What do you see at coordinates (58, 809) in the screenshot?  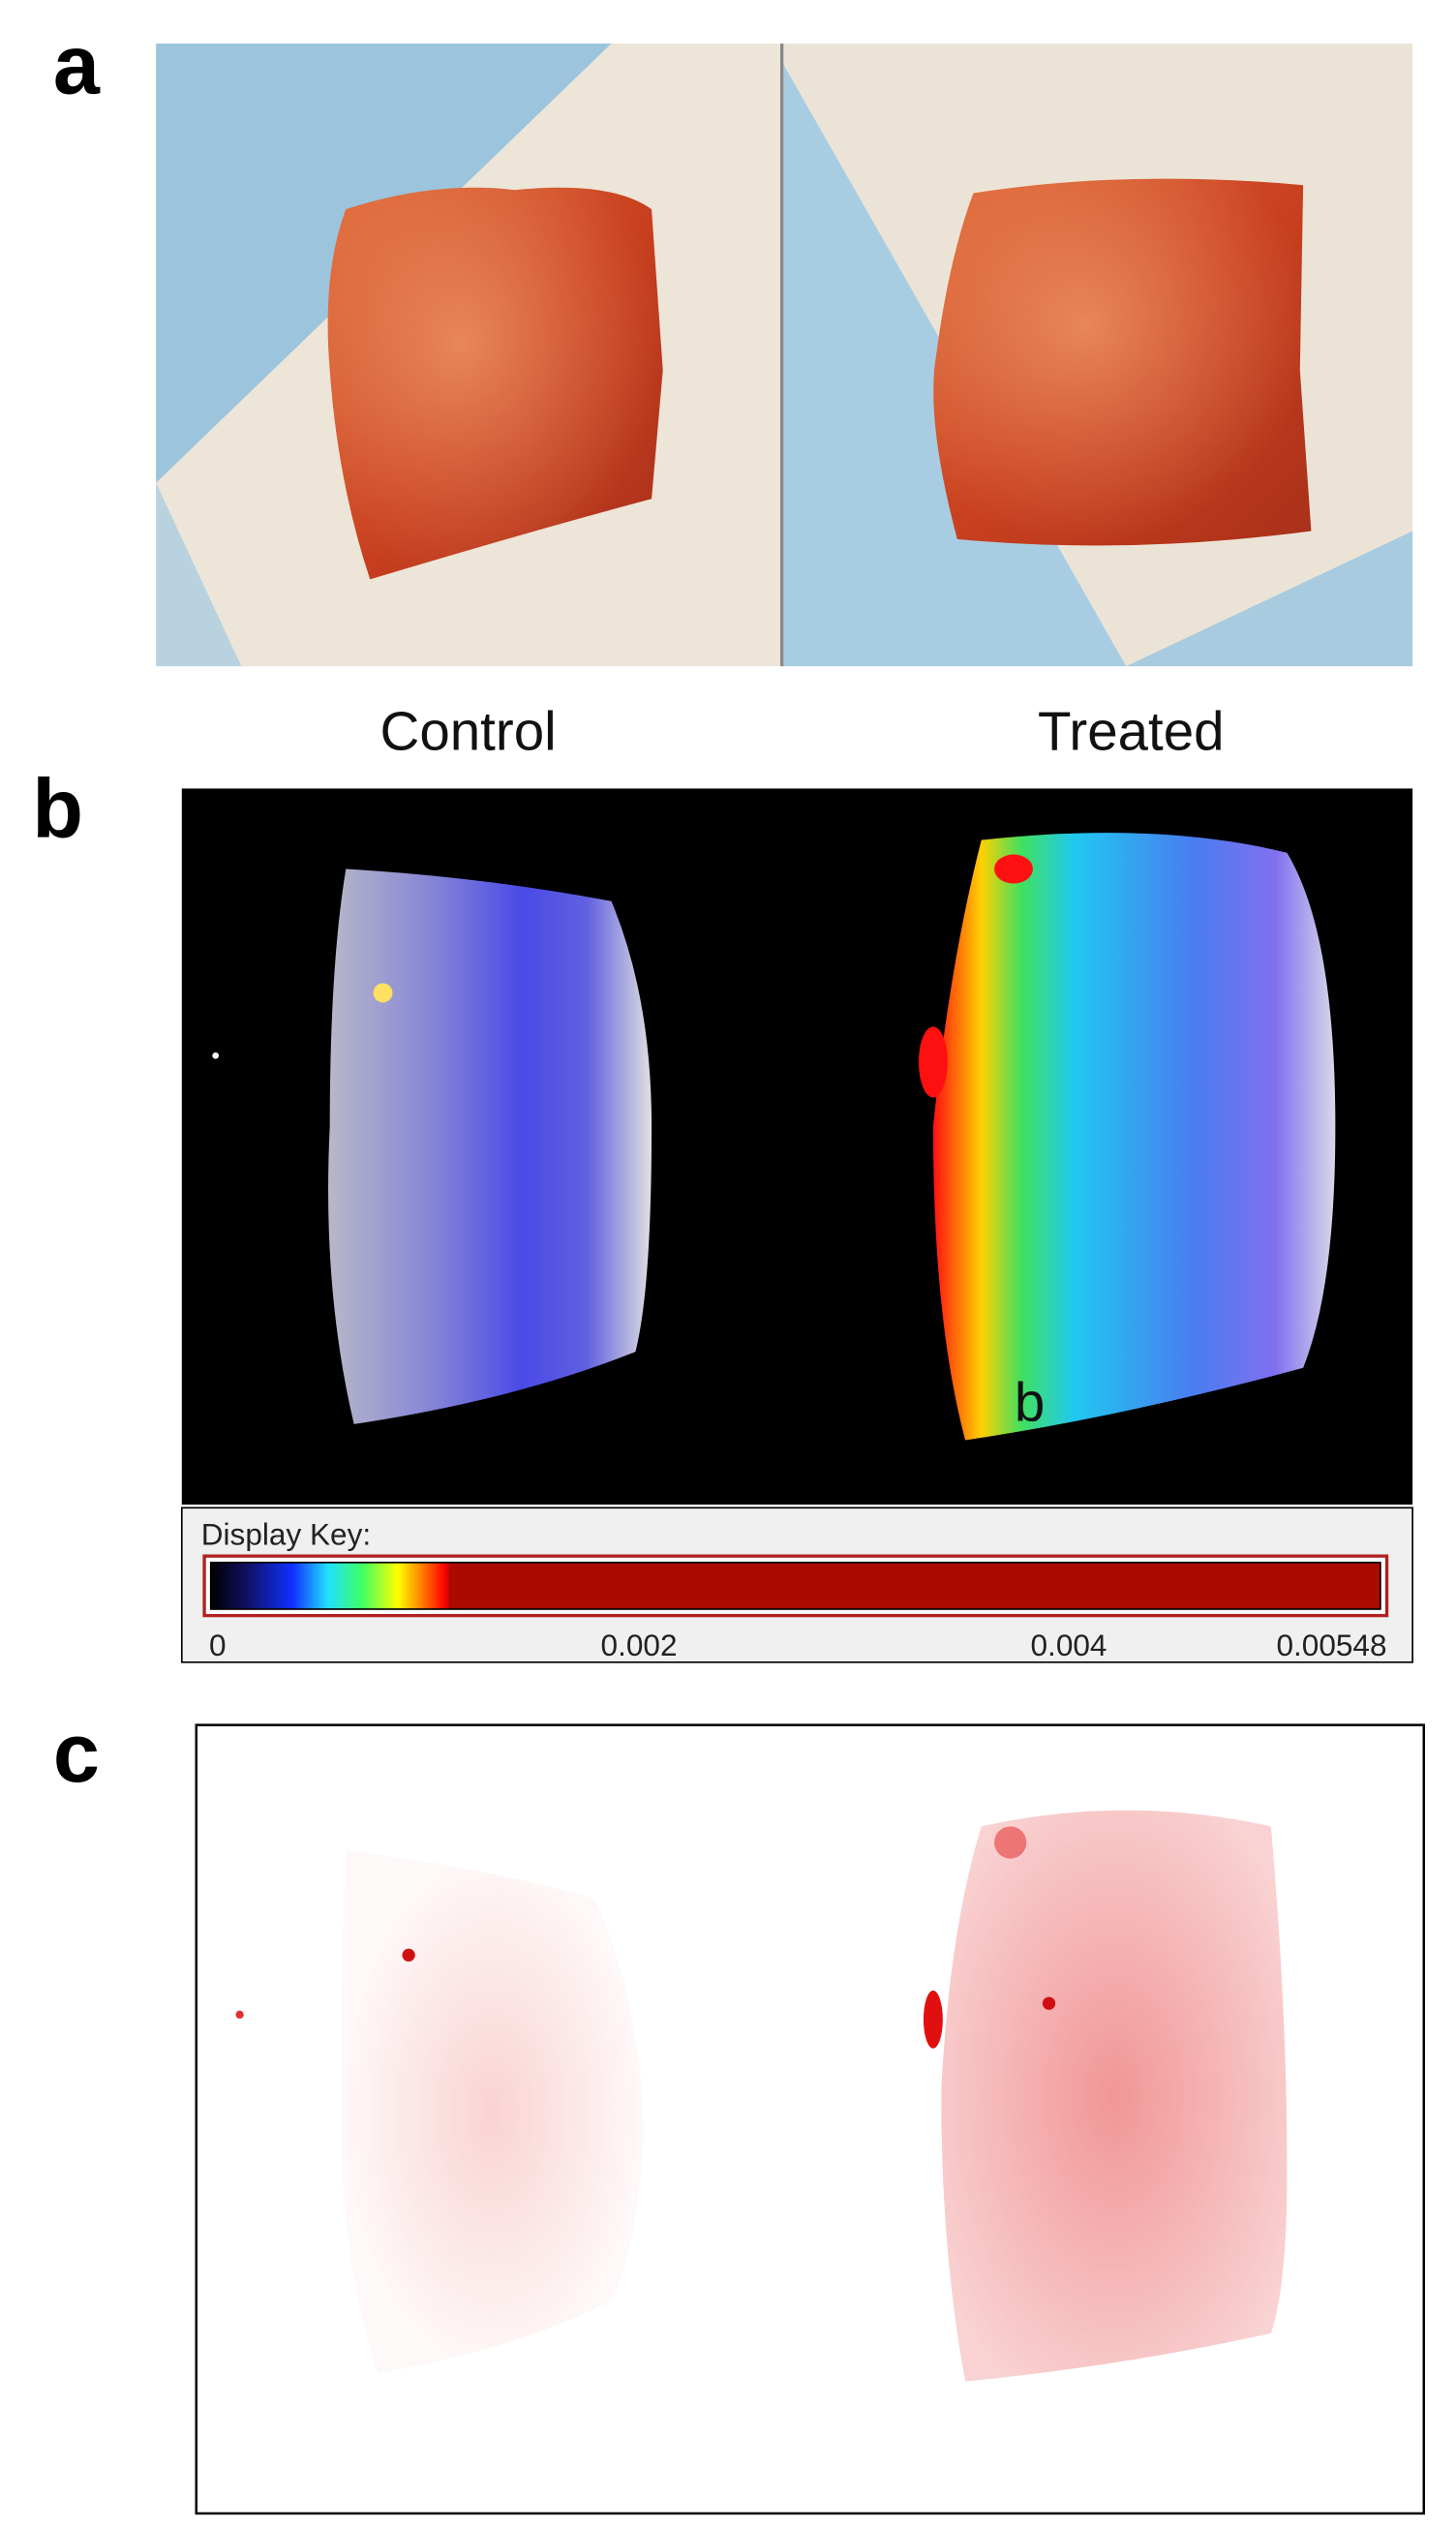 I see `panel-label: b` at bounding box center [58, 809].